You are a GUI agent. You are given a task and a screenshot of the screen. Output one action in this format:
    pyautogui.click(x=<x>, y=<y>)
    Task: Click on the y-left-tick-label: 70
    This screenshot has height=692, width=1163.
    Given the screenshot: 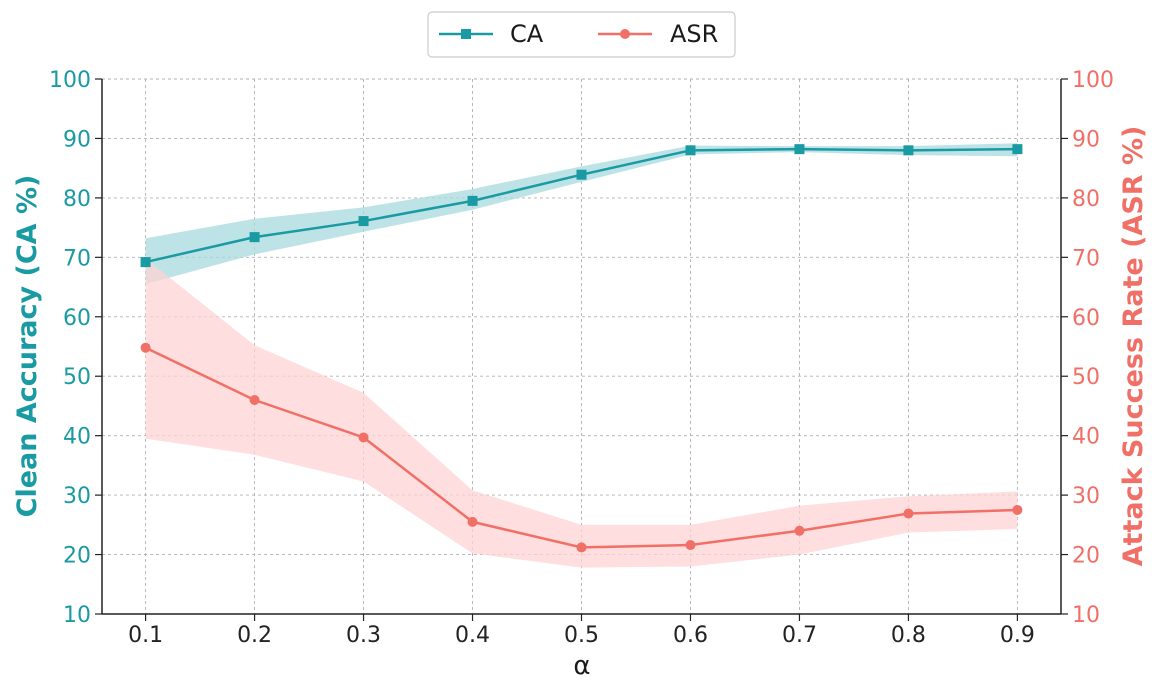 What is the action you would take?
    pyautogui.click(x=77, y=258)
    